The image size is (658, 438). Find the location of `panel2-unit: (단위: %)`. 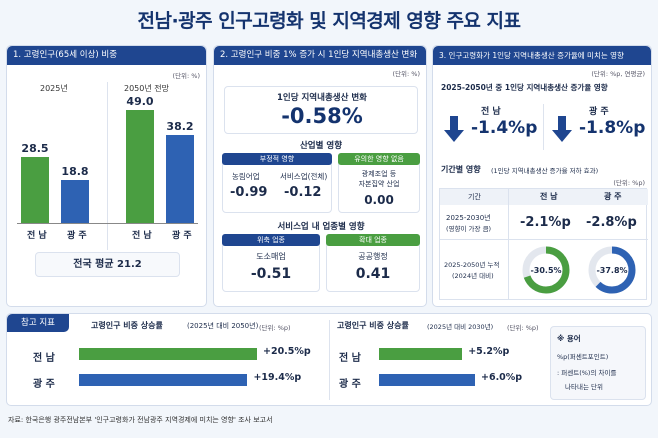

panel2-unit: (단위: %) is located at coordinates (406, 74).